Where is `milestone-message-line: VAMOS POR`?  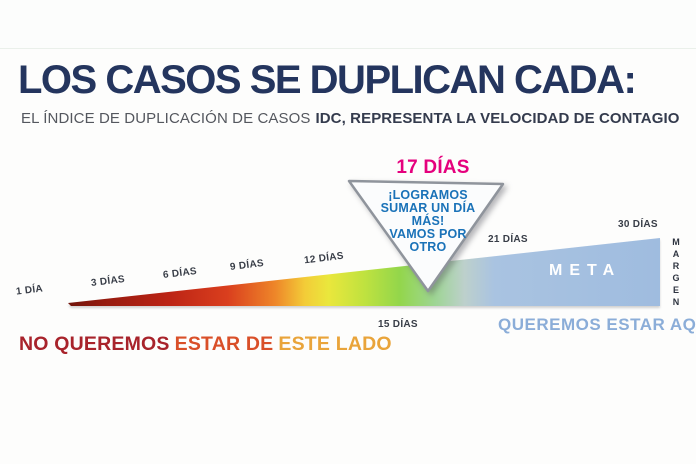
milestone-message-line: VAMOS POR is located at coordinates (428, 234).